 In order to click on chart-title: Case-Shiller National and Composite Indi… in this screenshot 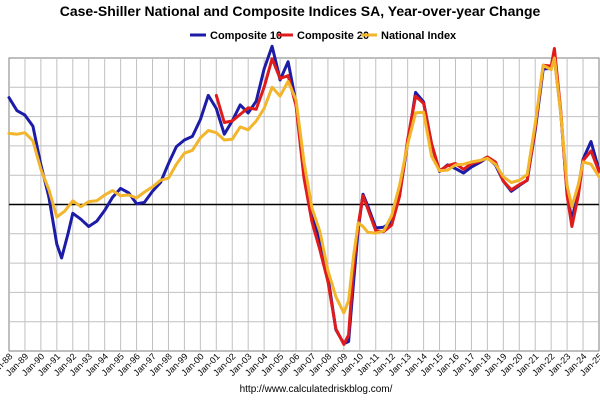, I will do `click(300, 11)`.